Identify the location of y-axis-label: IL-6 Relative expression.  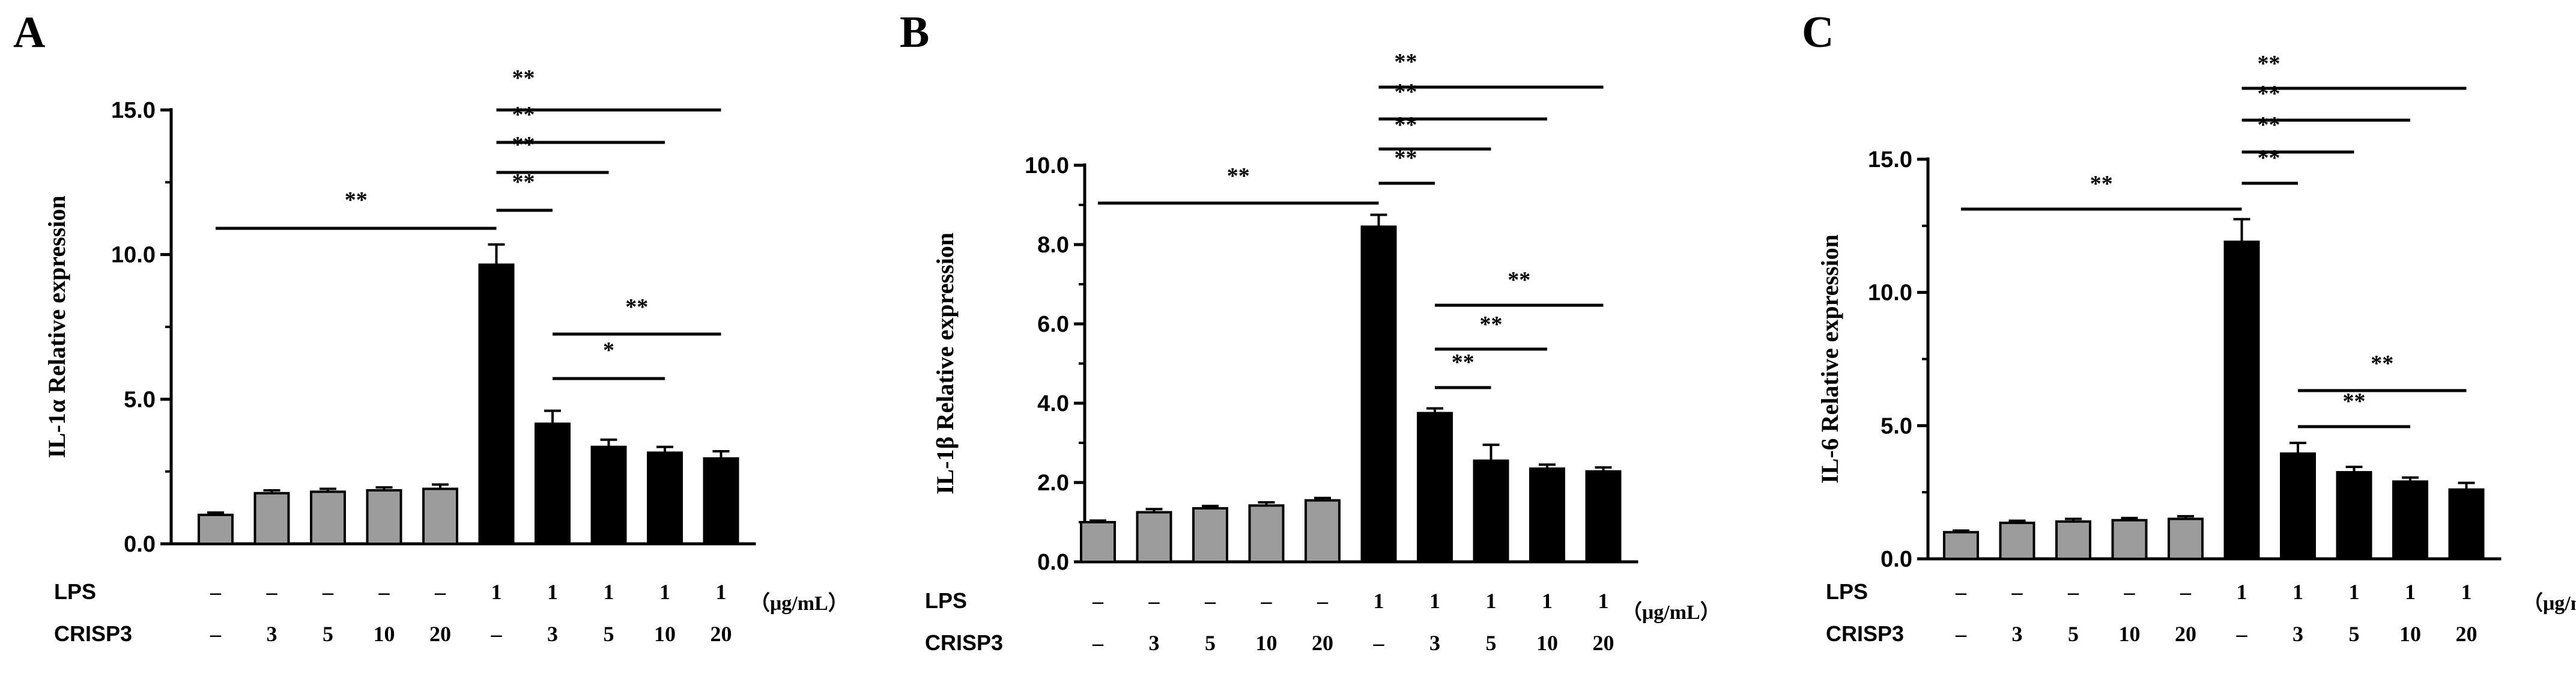
(1829, 359).